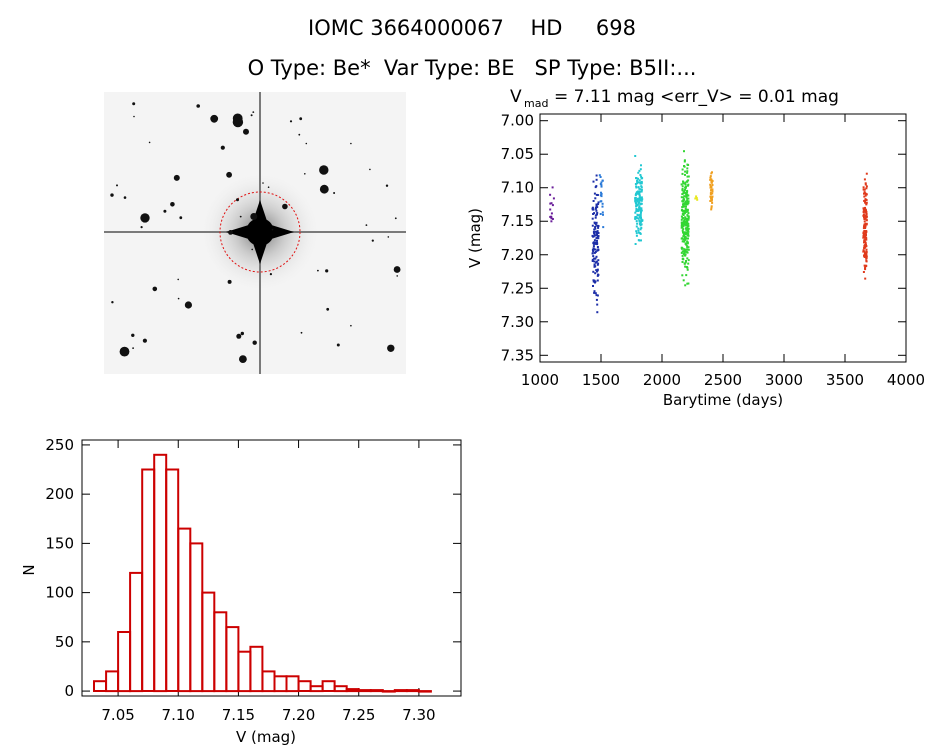 This screenshot has height=747, width=944. What do you see at coordinates (517, 188) in the screenshot?
I see `lc-y-tick-label: 7.10` at bounding box center [517, 188].